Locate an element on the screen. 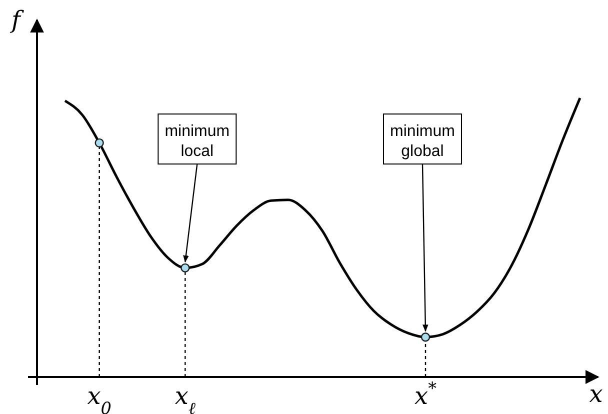  y-axis-title: f is located at coordinates (17, 20).